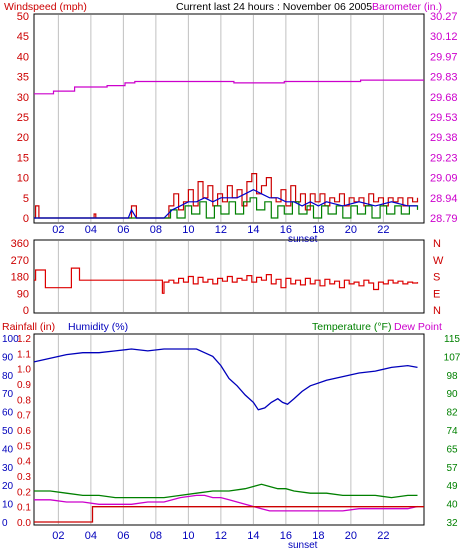 The width and height of the screenshot is (466, 558). I want to click on barometer-tick-label: 29.38, so click(444, 138).